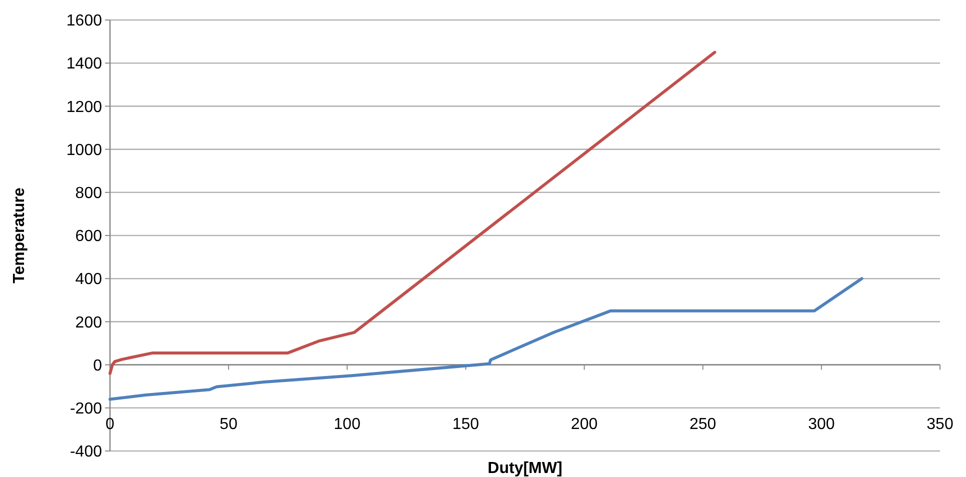 This screenshot has height=477, width=966. Describe the element at coordinates (88, 323) in the screenshot. I see `y-tick-label: 200` at that location.